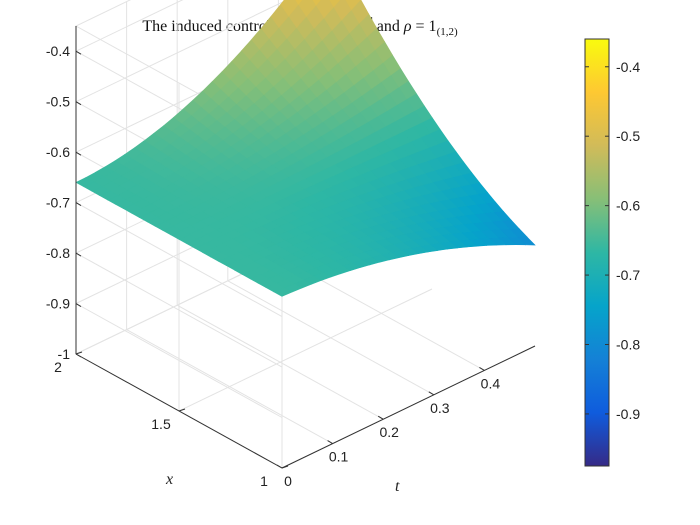 Image resolution: width=700 pixels, height=525 pixels. Describe the element at coordinates (58, 304) in the screenshot. I see `z-tick-label: -0.9` at that location.